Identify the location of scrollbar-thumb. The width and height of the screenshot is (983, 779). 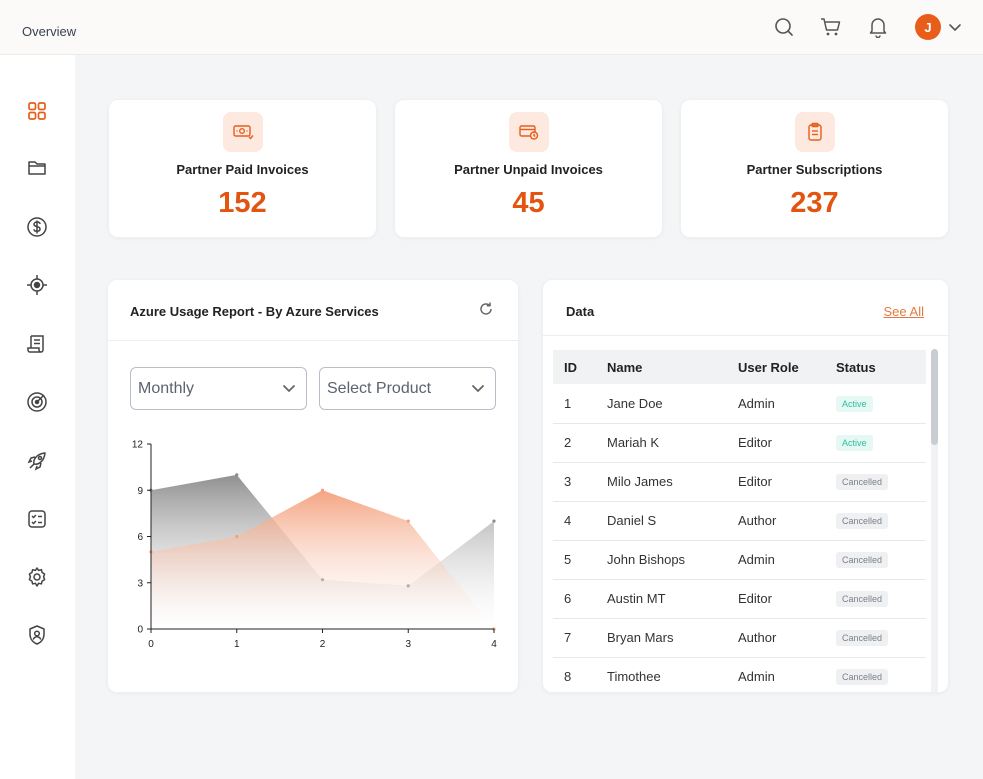
(934, 397).